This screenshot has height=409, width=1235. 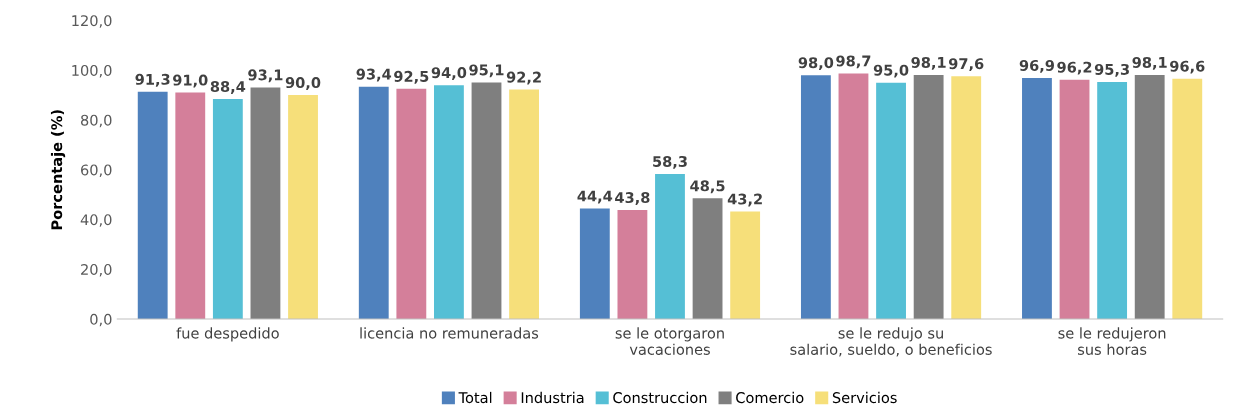 What do you see at coordinates (96, 170) in the screenshot?
I see `y-tick-label: 60,0` at bounding box center [96, 170].